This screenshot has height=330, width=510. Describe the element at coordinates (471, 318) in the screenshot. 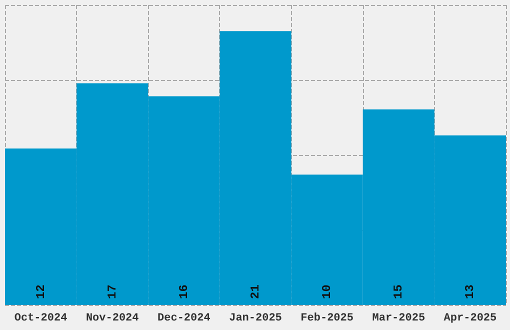

I see `x-tick-label: Apr-2025` at that location.